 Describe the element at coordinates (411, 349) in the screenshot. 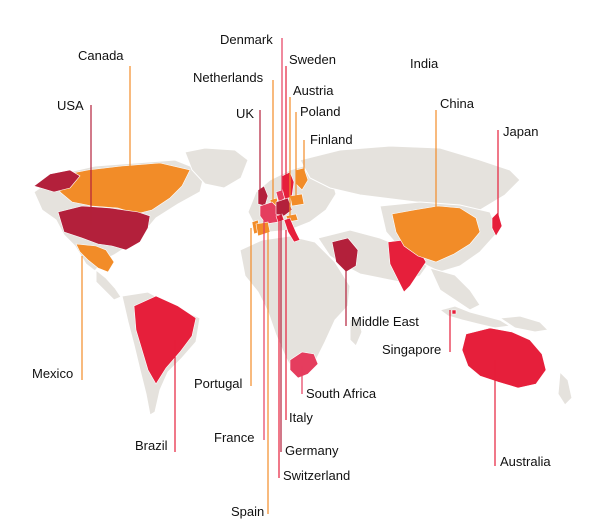

I see `country-label-singapore: Singapore` at that location.